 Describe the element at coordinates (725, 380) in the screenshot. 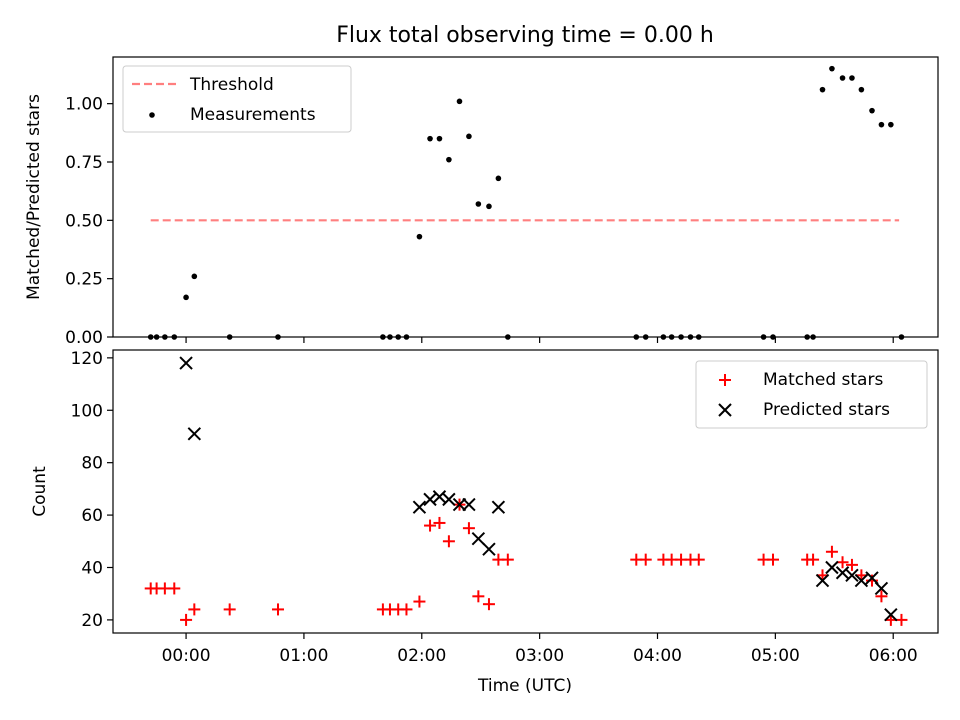

I see `legend-matched-swatch` at that location.